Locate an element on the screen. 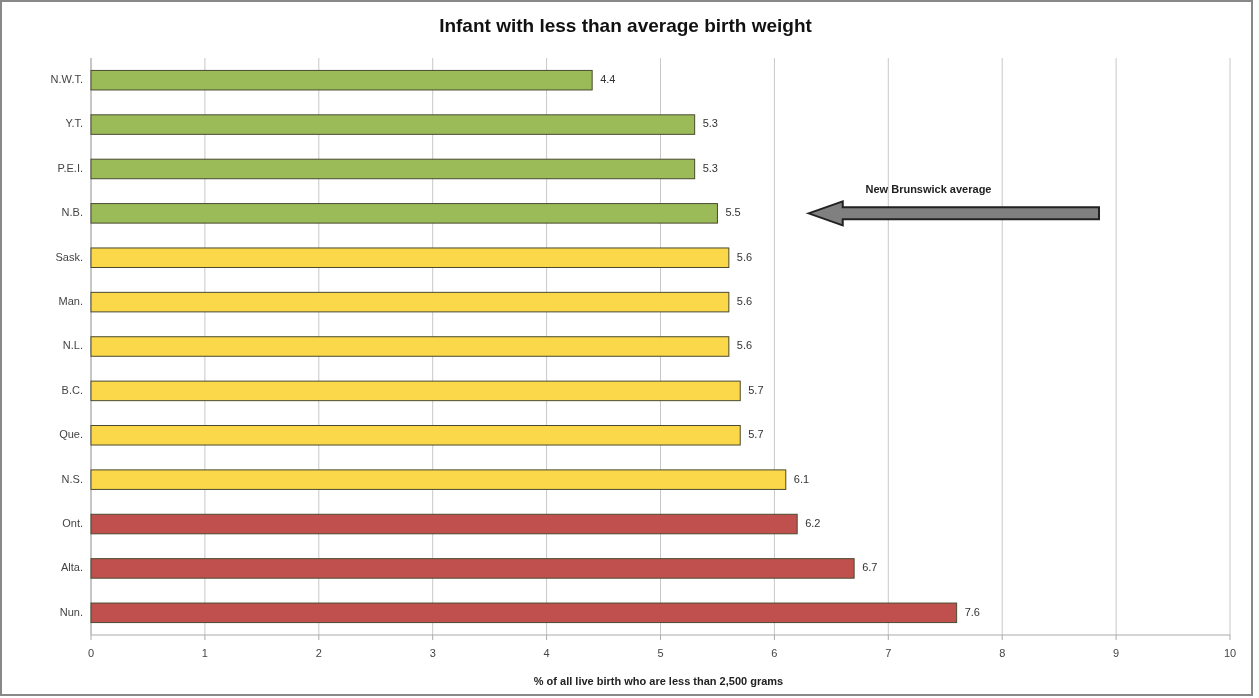 This screenshot has height=698, width=1259. x-tick-label: 8 is located at coordinates (1002, 653).